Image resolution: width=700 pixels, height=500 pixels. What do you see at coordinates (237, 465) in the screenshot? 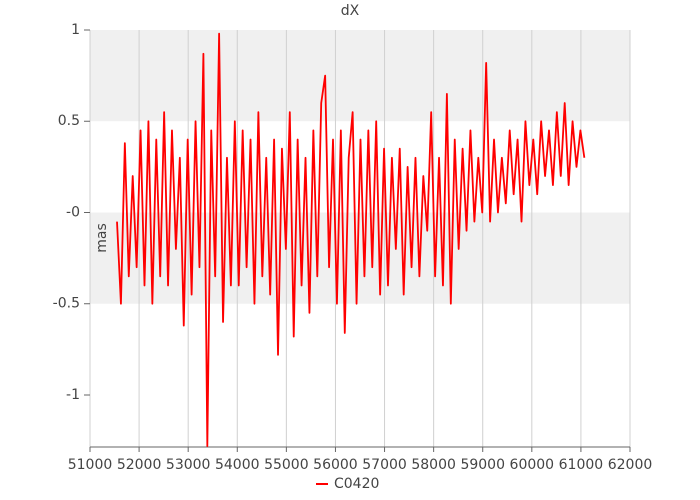
I see `x-tick-label: 54000` at bounding box center [237, 465].